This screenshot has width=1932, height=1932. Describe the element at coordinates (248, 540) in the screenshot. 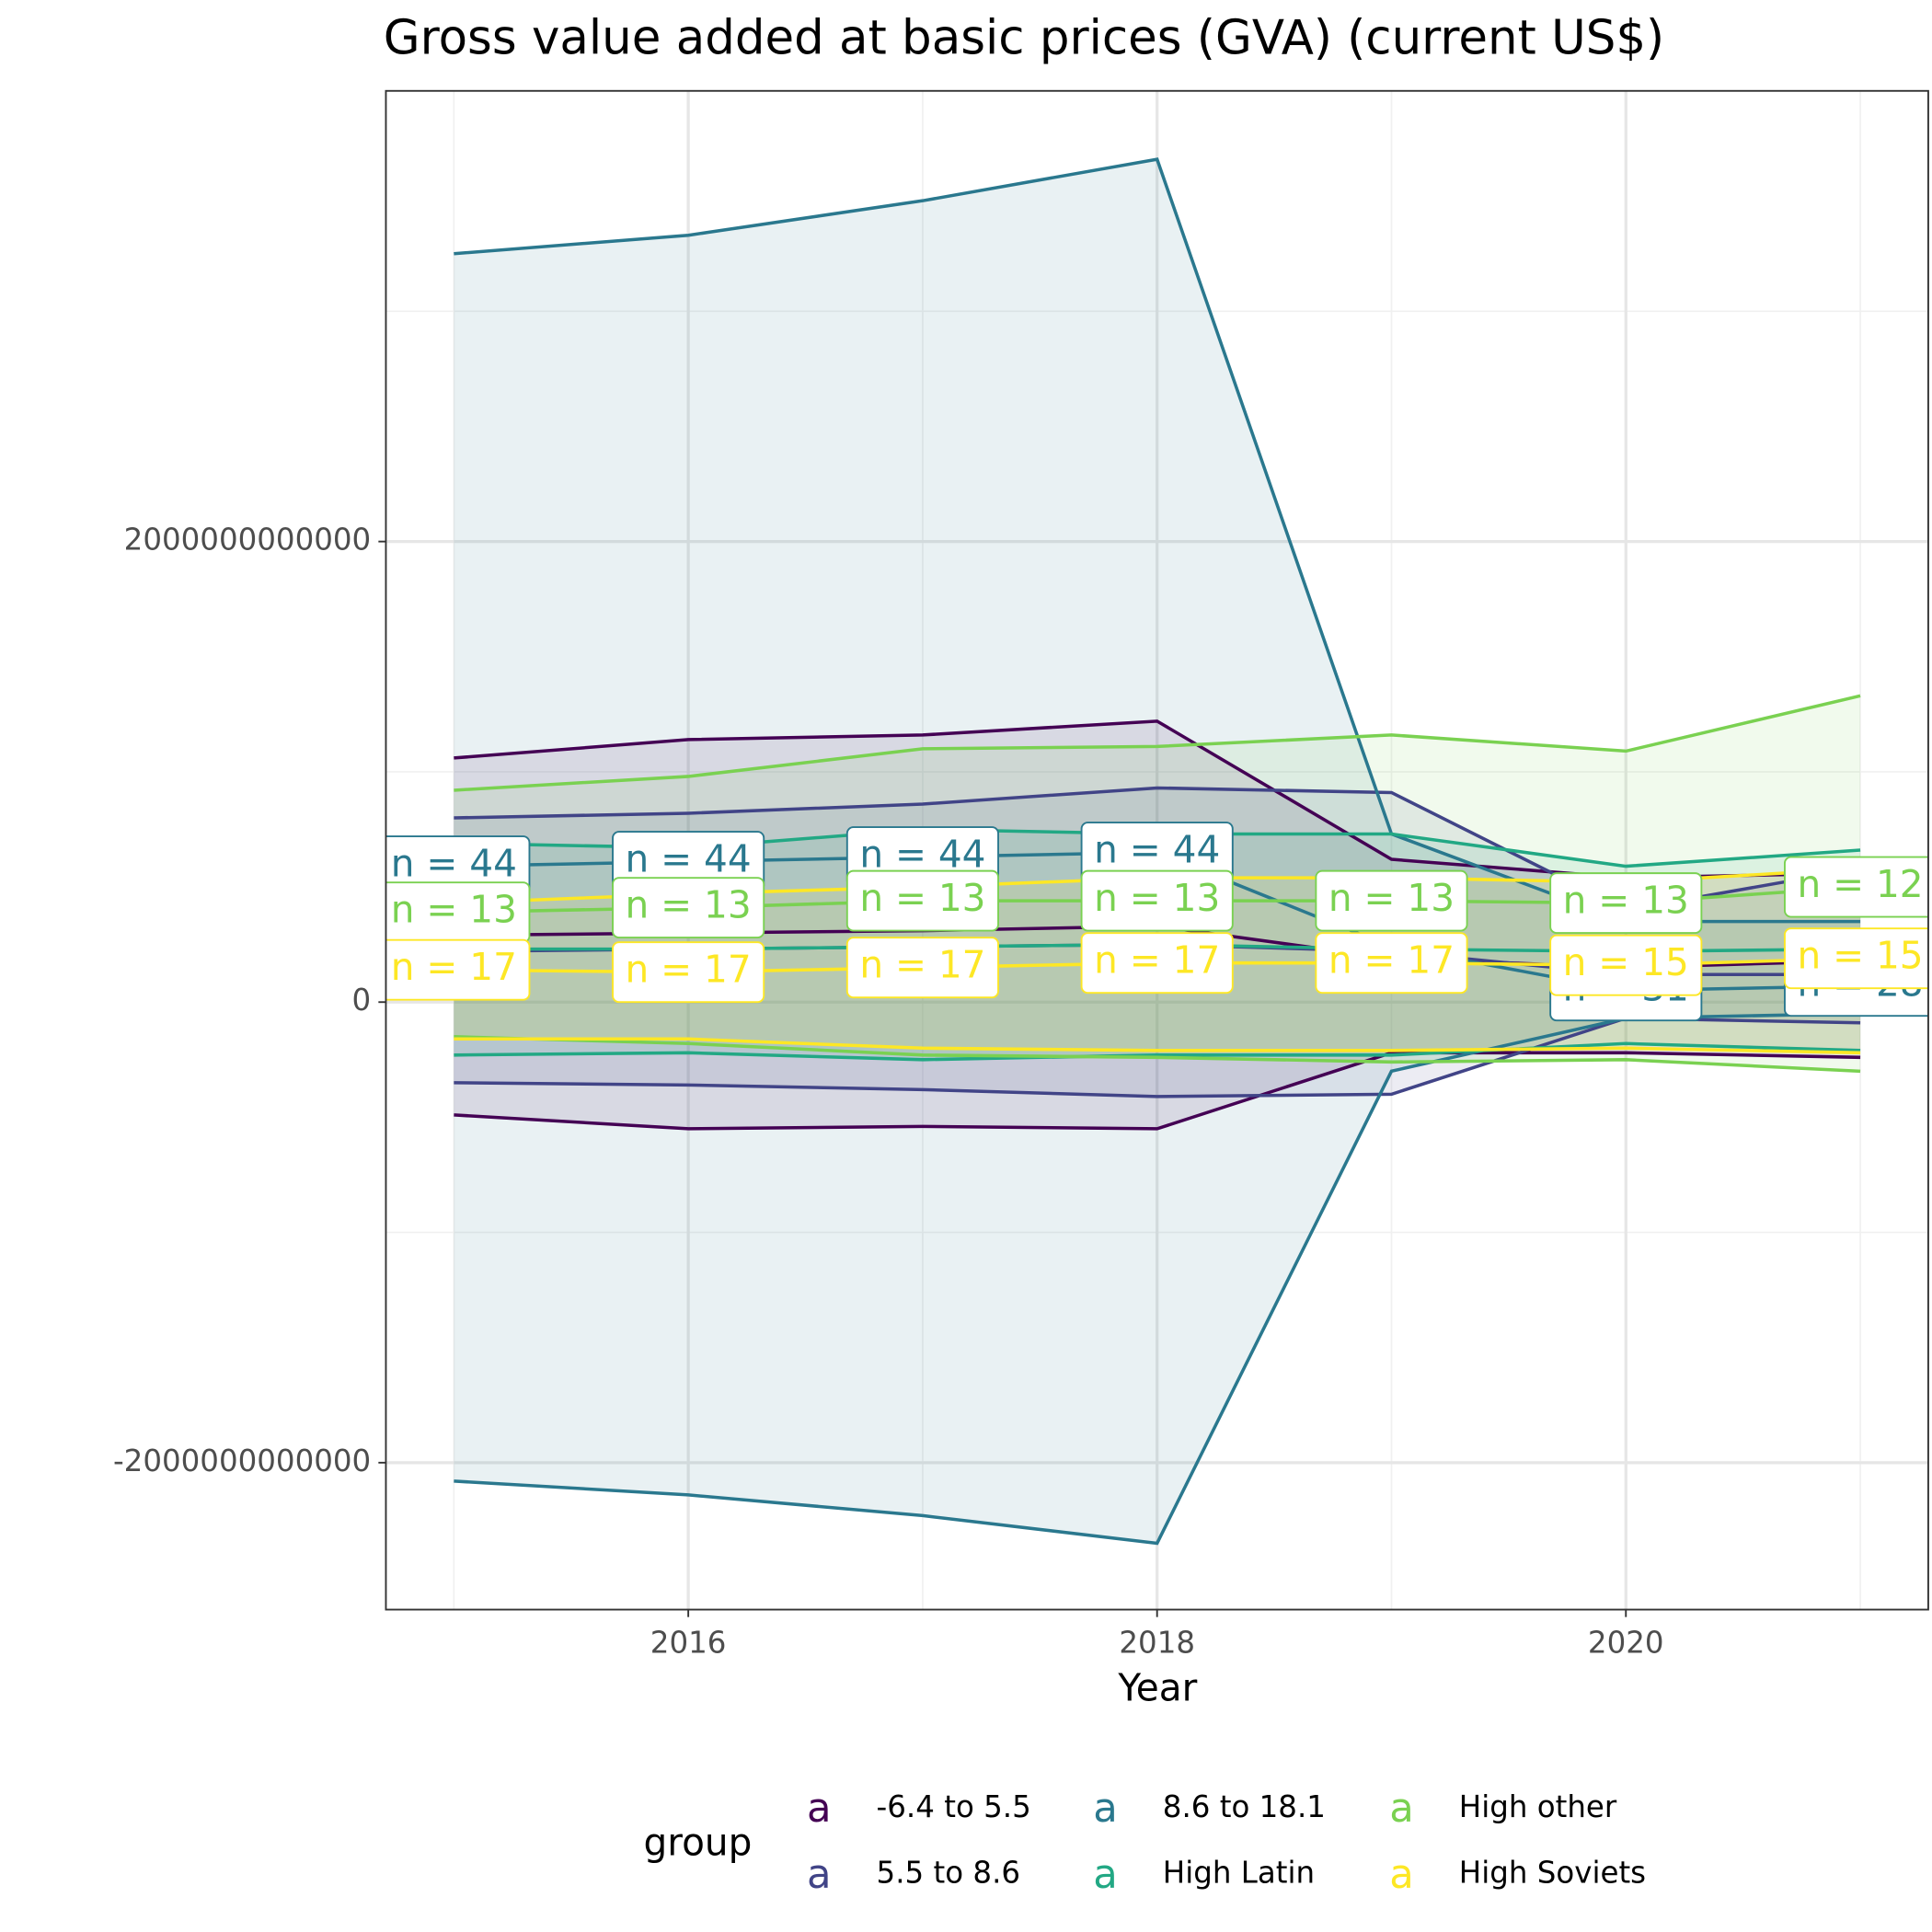

I see `y-tick-label: 2000000000000` at that location.